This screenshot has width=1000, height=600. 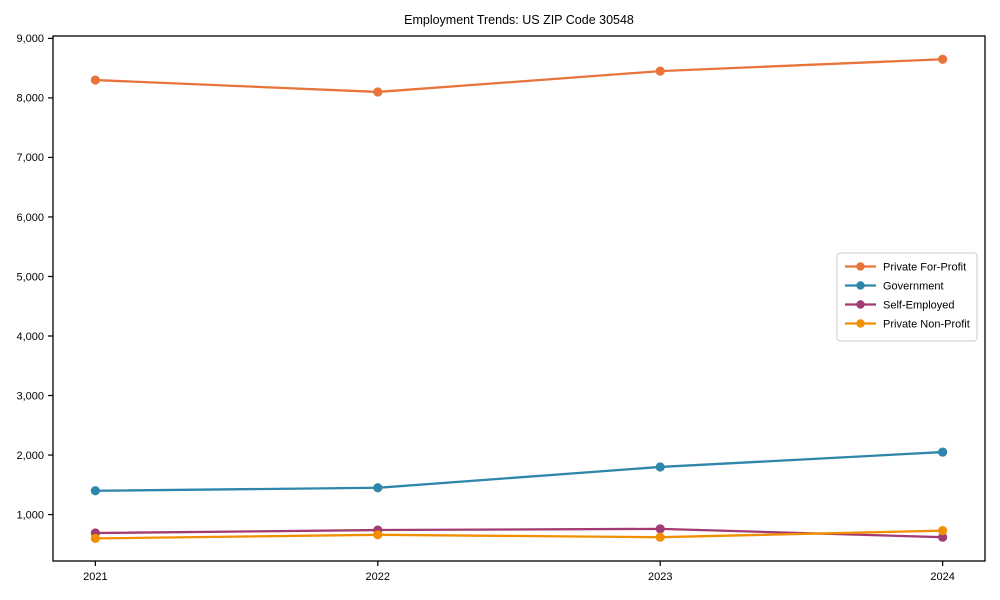 I want to click on y-tick-label: 3,000, so click(x=30, y=396).